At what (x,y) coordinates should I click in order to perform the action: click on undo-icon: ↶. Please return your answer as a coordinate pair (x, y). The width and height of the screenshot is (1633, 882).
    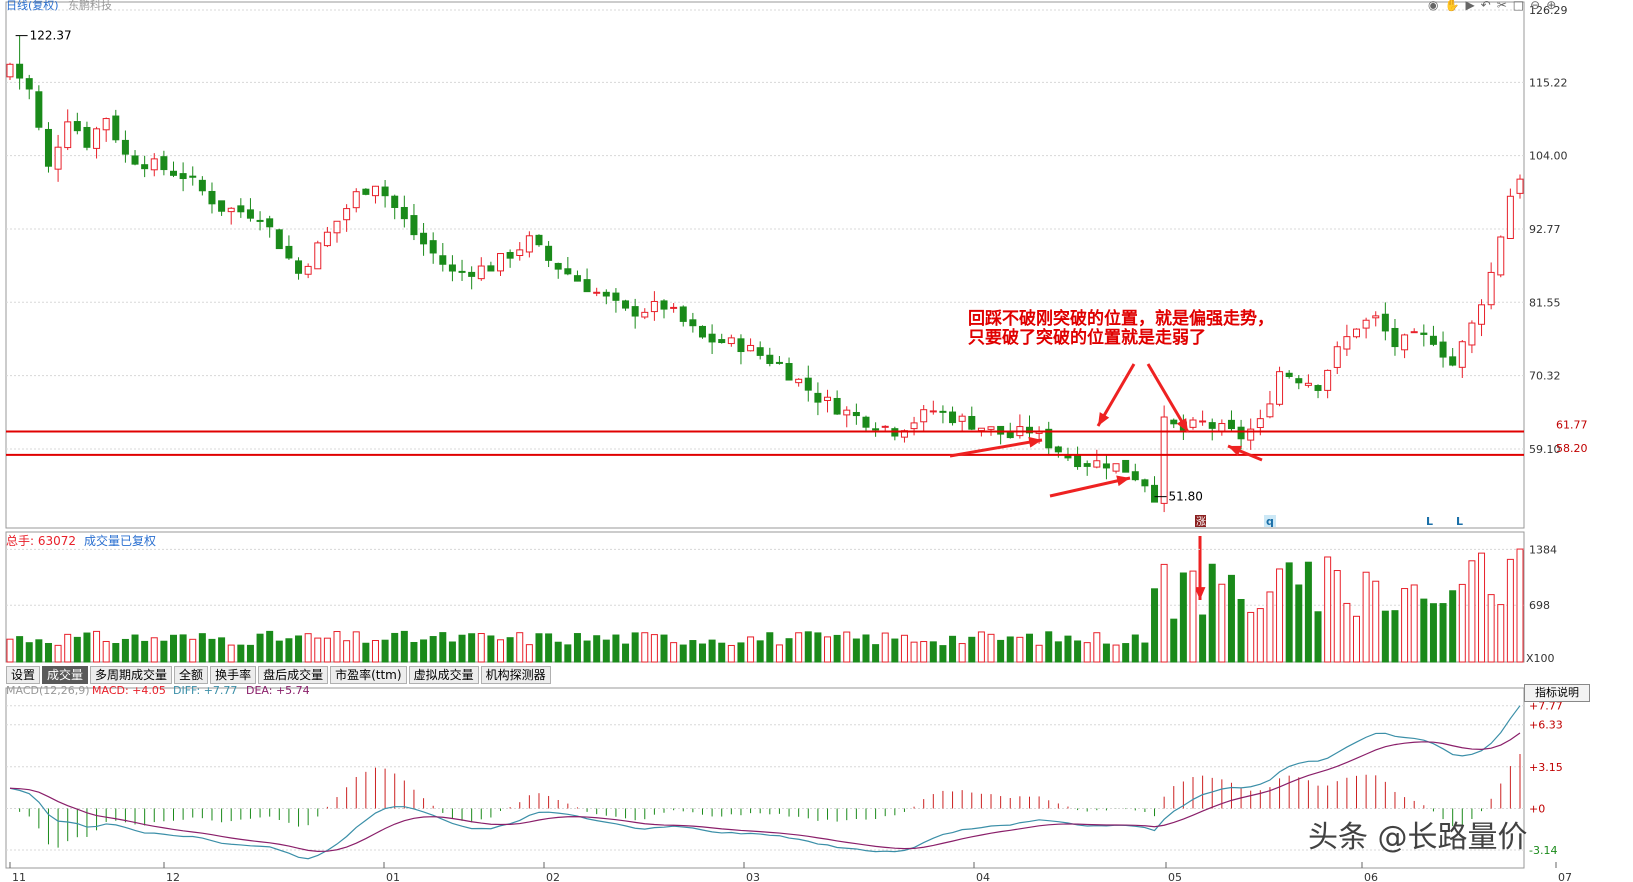
    Looking at the image, I should click on (1485, 6).